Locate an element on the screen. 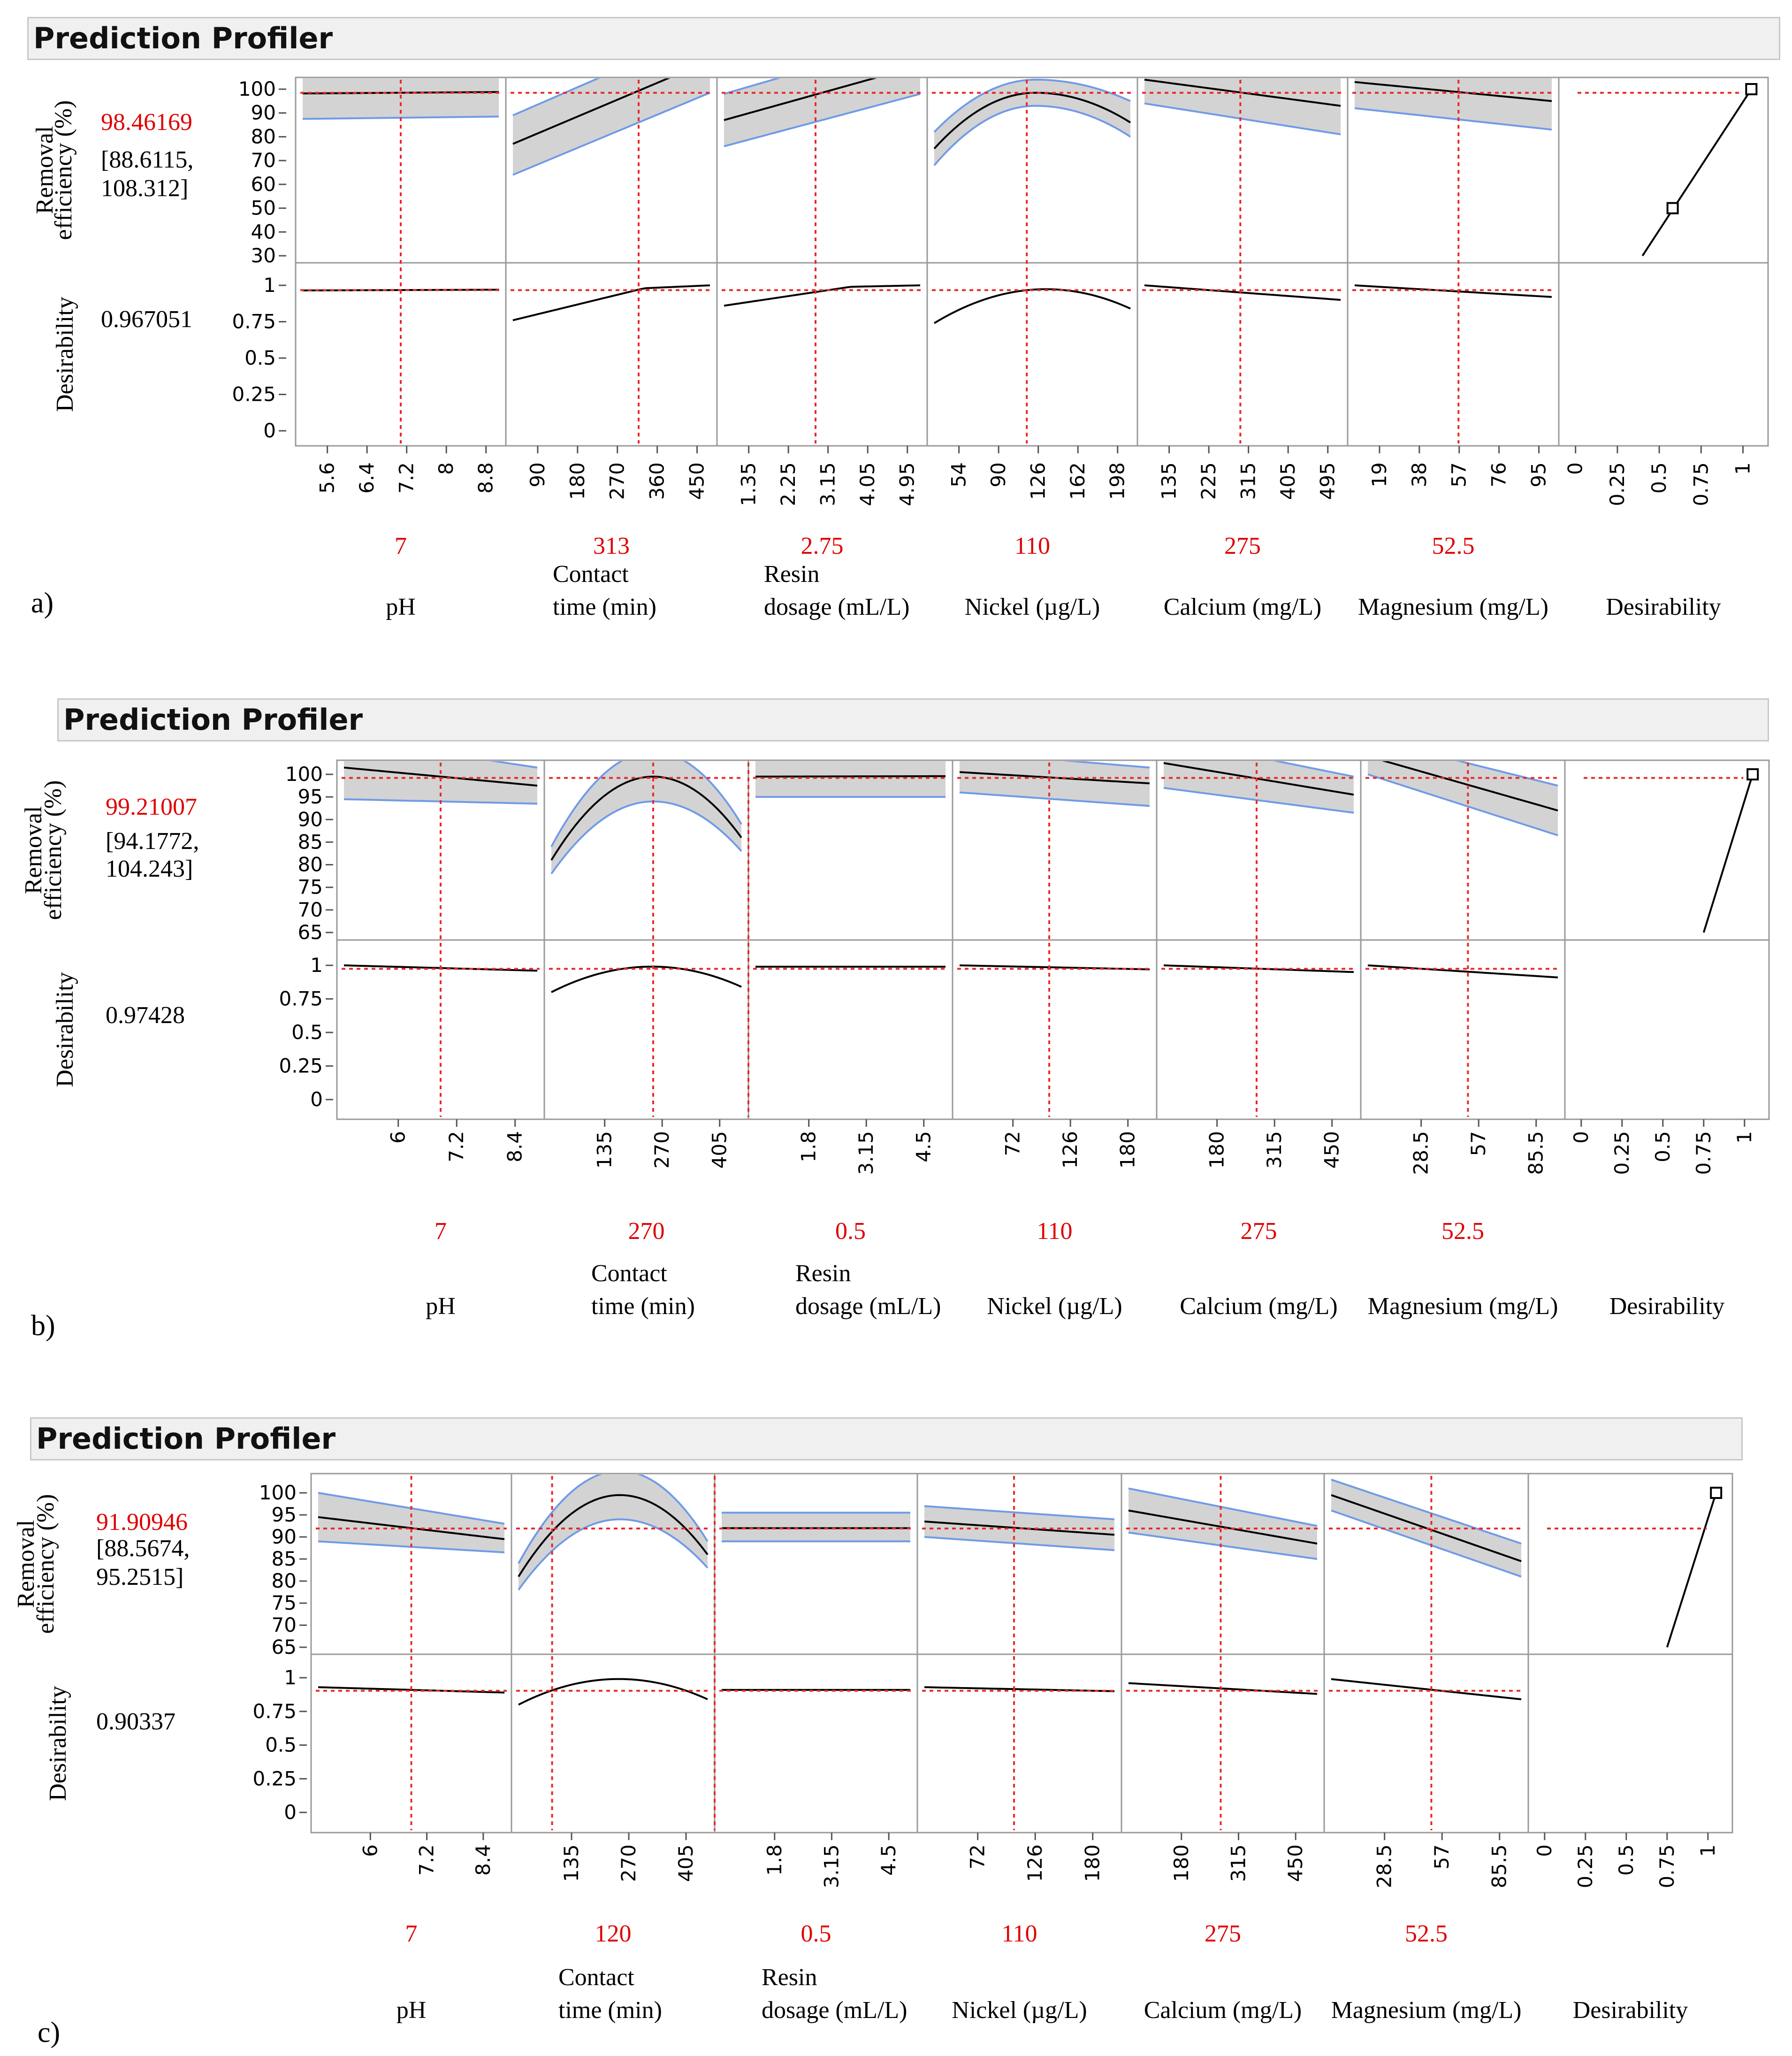 This screenshot has height=2056, width=1792. x-tick-label: 405 is located at coordinates (719, 1150).